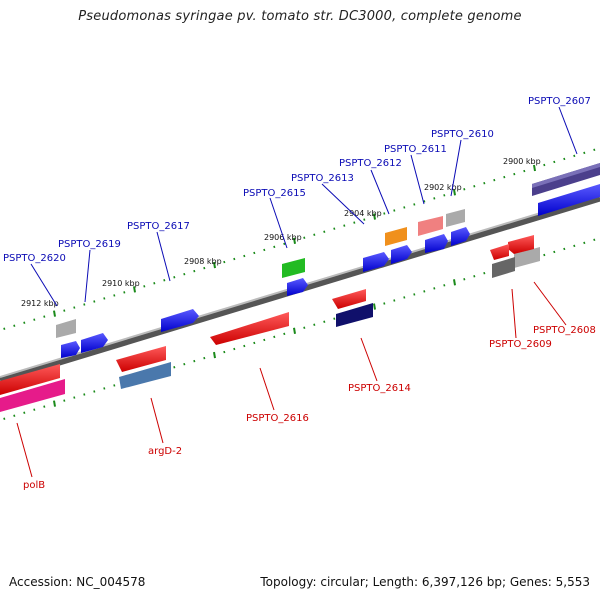 The image size is (600, 600). I want to click on gene-label-argD-2: argD-2, so click(165, 451).